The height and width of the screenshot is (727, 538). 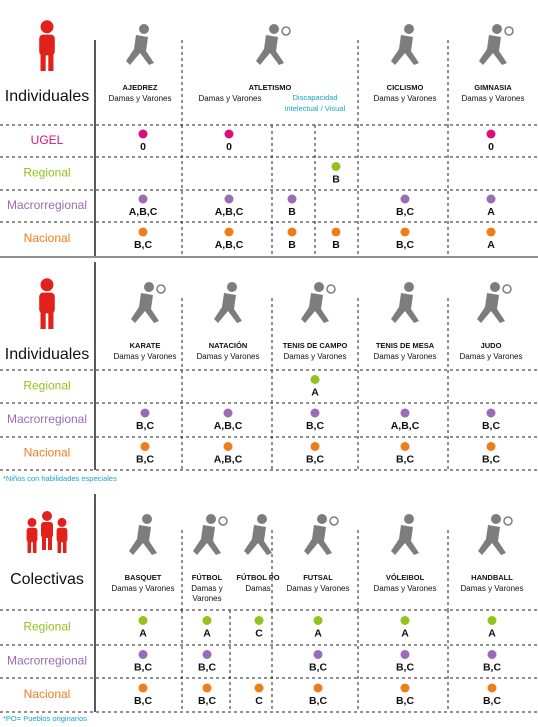 I want to click on sport-name: VÓLEIBOL, so click(x=405, y=577).